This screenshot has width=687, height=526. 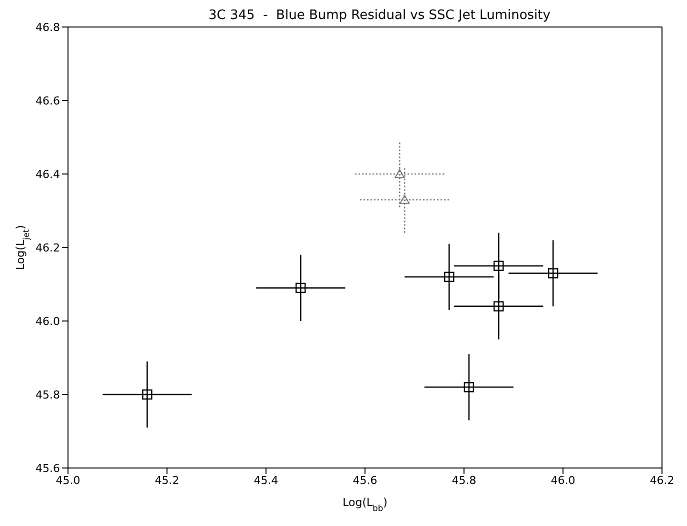 I want to click on y-tick-label: 46.6, so click(x=48, y=101).